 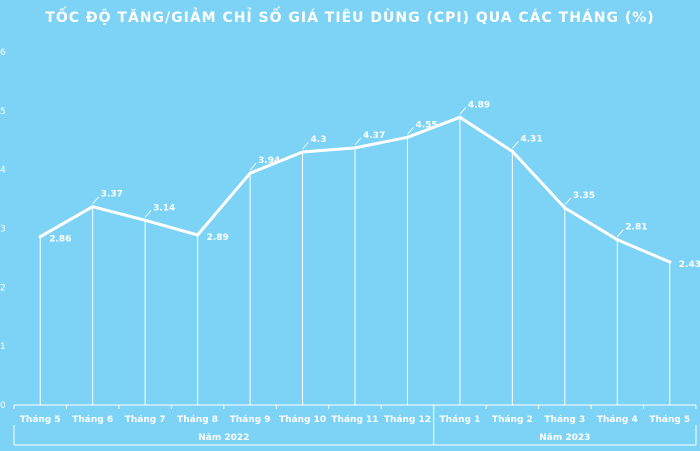 I want to click on x-tick-label: Tháng 7, so click(x=145, y=420).